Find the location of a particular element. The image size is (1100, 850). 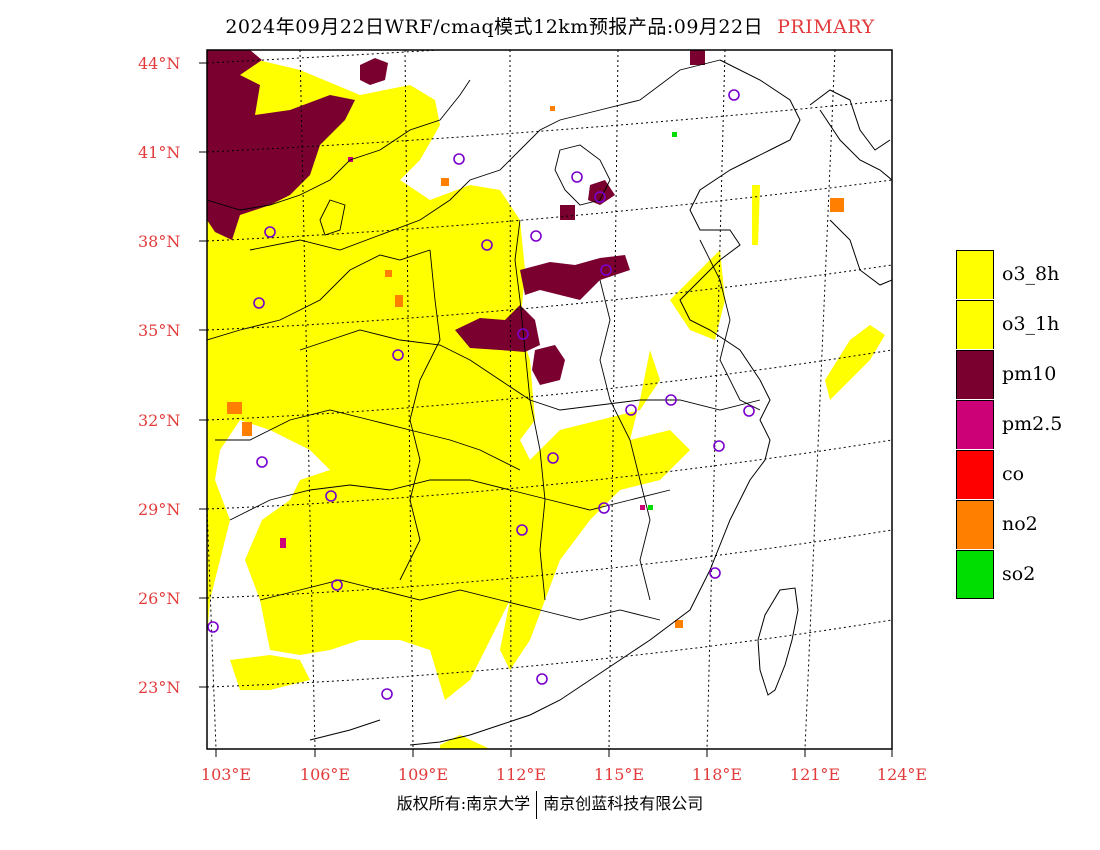

legend-item: so2 is located at coordinates (1009, 574).